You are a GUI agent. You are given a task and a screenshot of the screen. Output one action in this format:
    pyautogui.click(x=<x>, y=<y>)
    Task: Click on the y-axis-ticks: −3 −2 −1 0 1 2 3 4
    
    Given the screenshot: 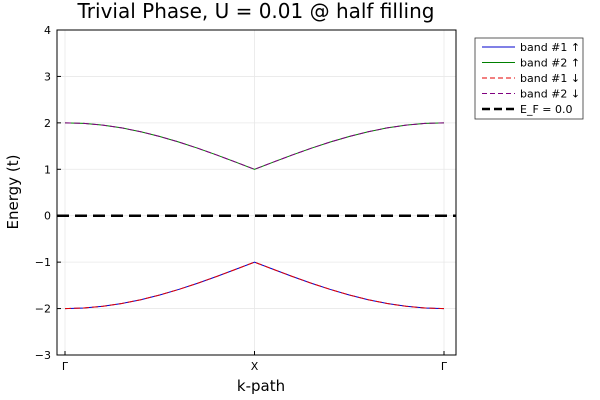 What is the action you would take?
    pyautogui.click(x=48, y=193)
    